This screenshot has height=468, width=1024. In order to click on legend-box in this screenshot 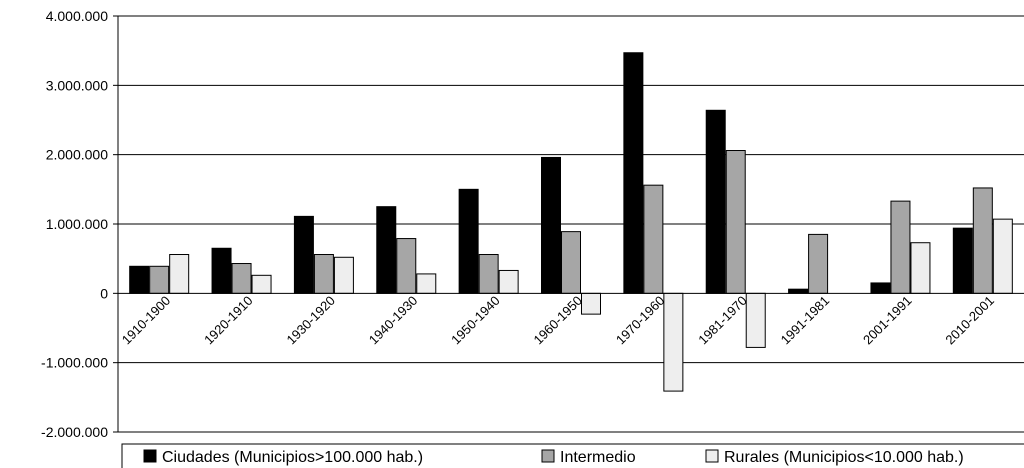, I will do `click(572, 455)`.